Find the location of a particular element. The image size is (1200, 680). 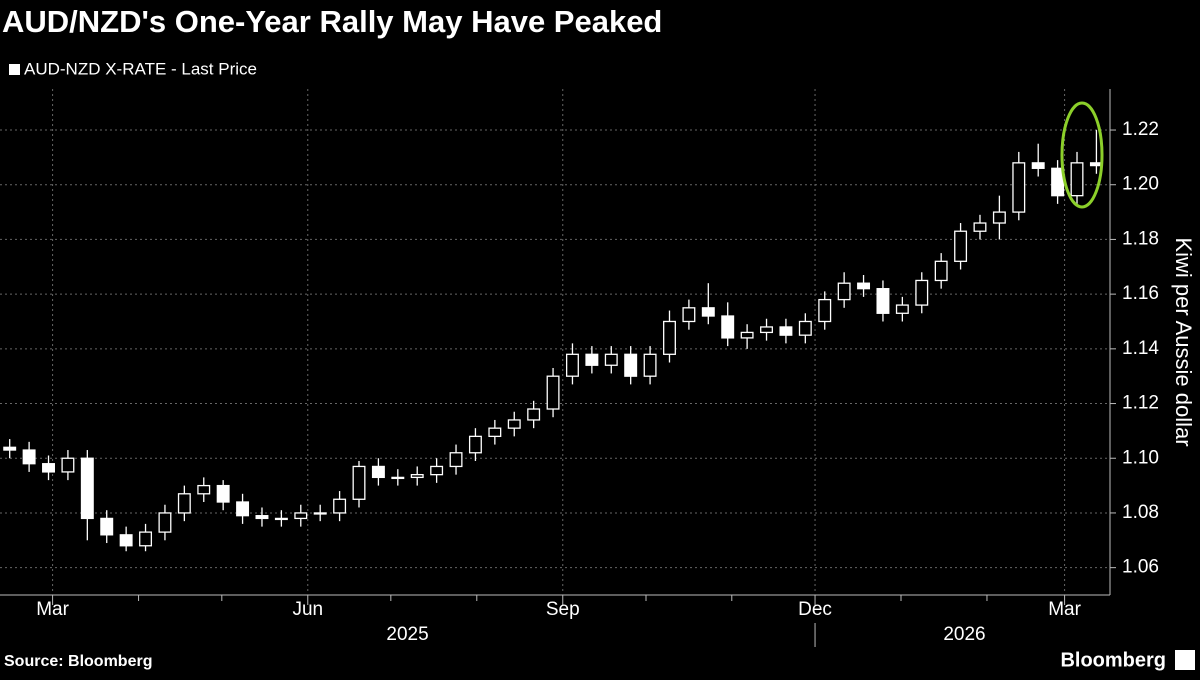

y-axis-label: Kiwi per Aussie dollar is located at coordinates (1183, 341).